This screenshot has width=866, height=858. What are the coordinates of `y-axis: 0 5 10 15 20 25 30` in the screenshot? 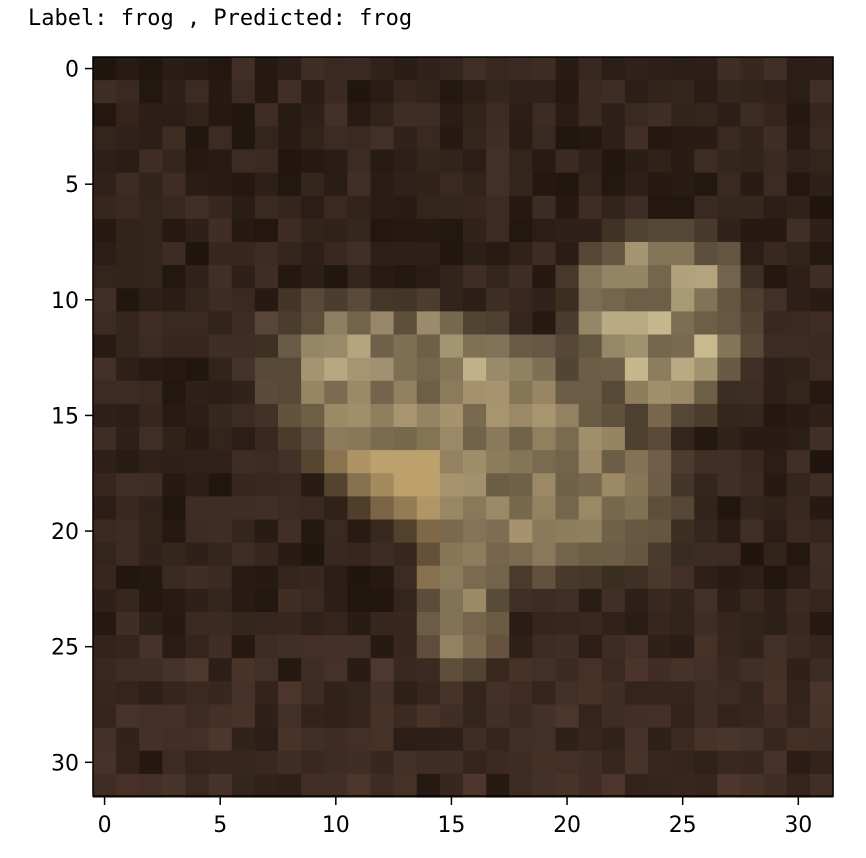 It's located at (72, 417).